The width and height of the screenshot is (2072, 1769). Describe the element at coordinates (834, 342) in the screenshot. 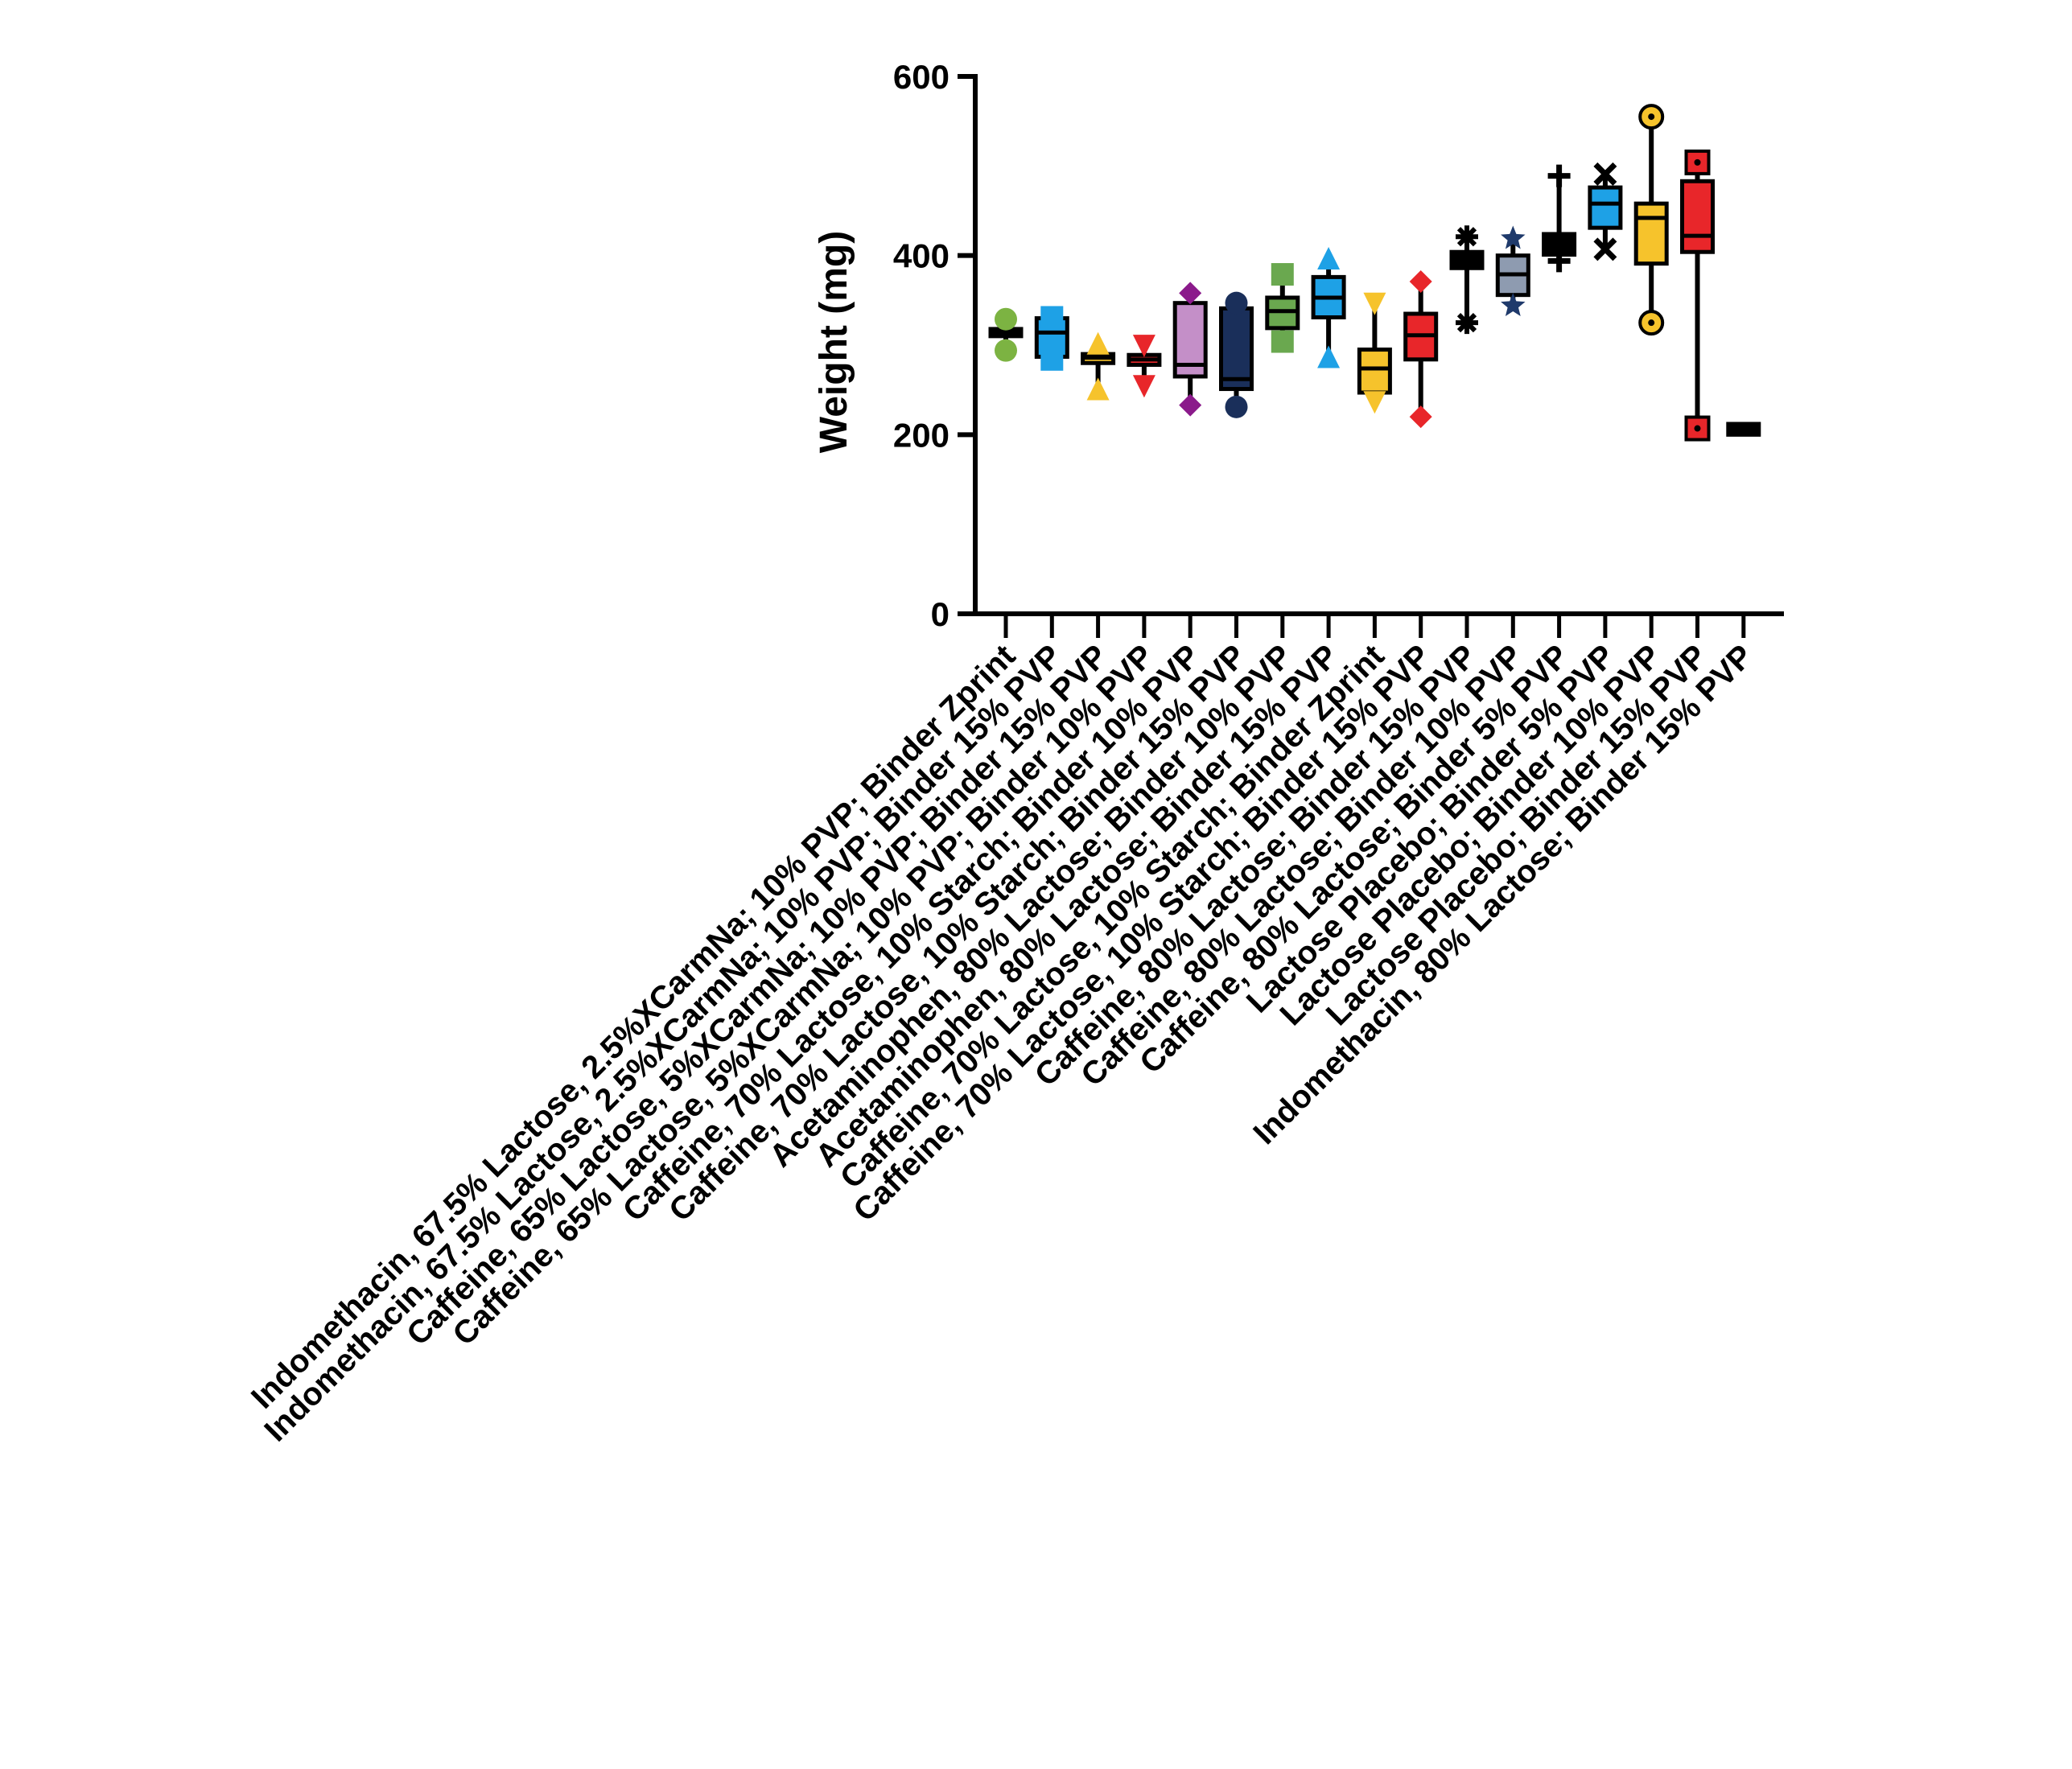

I see `y-axis-label: Weight (mg)` at that location.